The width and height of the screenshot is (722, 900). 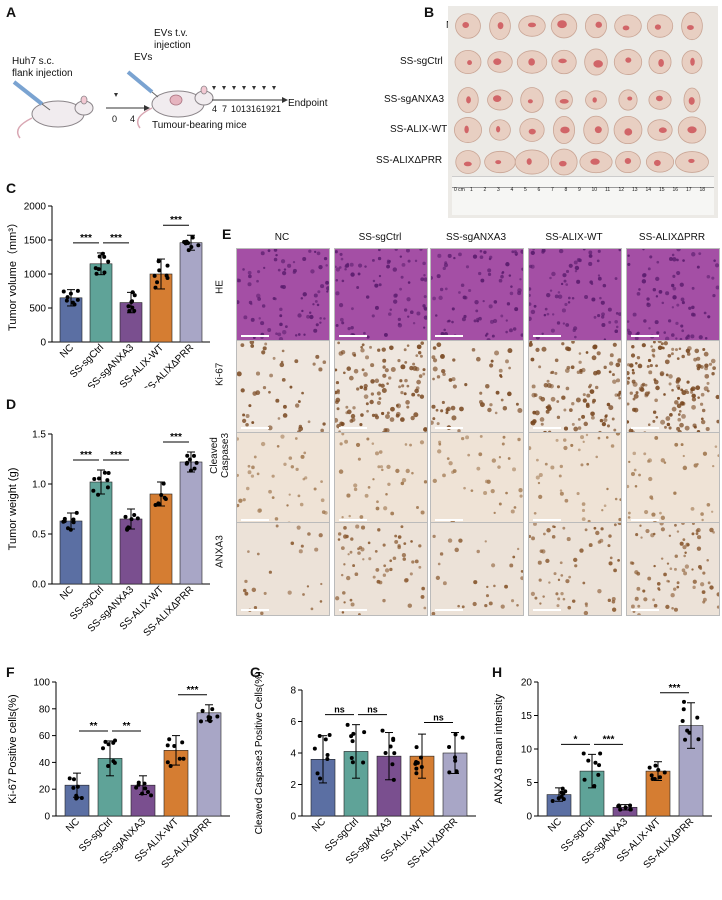 What do you see at coordinates (225, 455) in the screenshot?
I see `ihc-row-label-line: Caspase3` at bounding box center [225, 455].